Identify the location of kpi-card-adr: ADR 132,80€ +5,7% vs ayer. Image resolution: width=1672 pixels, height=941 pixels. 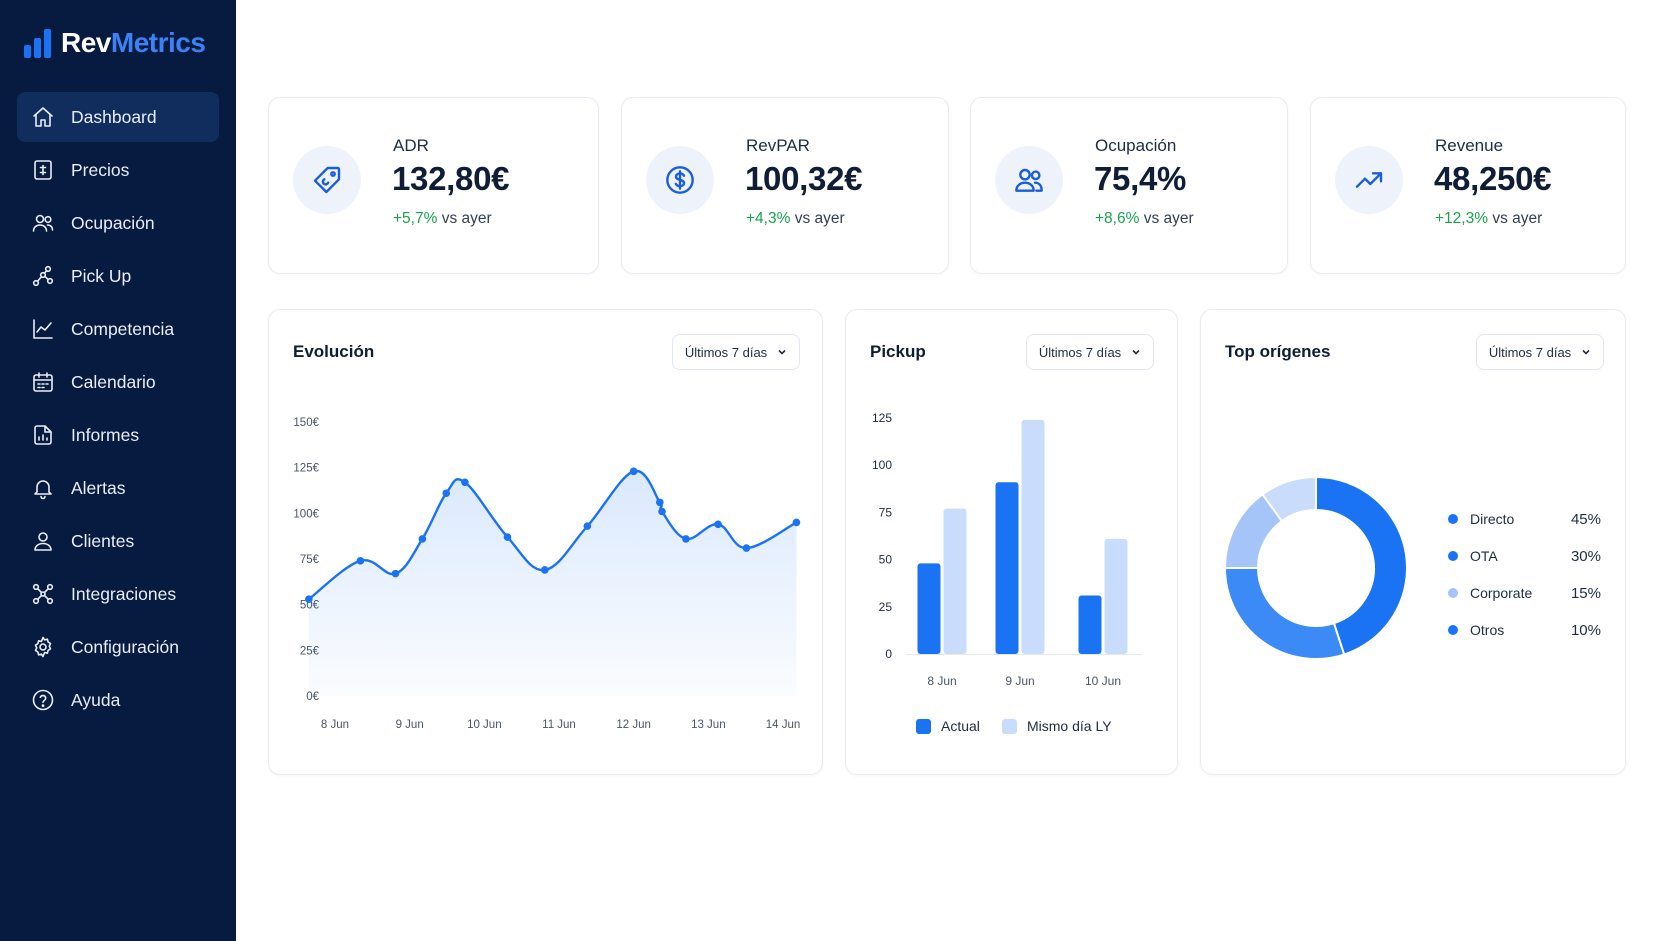
(433, 185).